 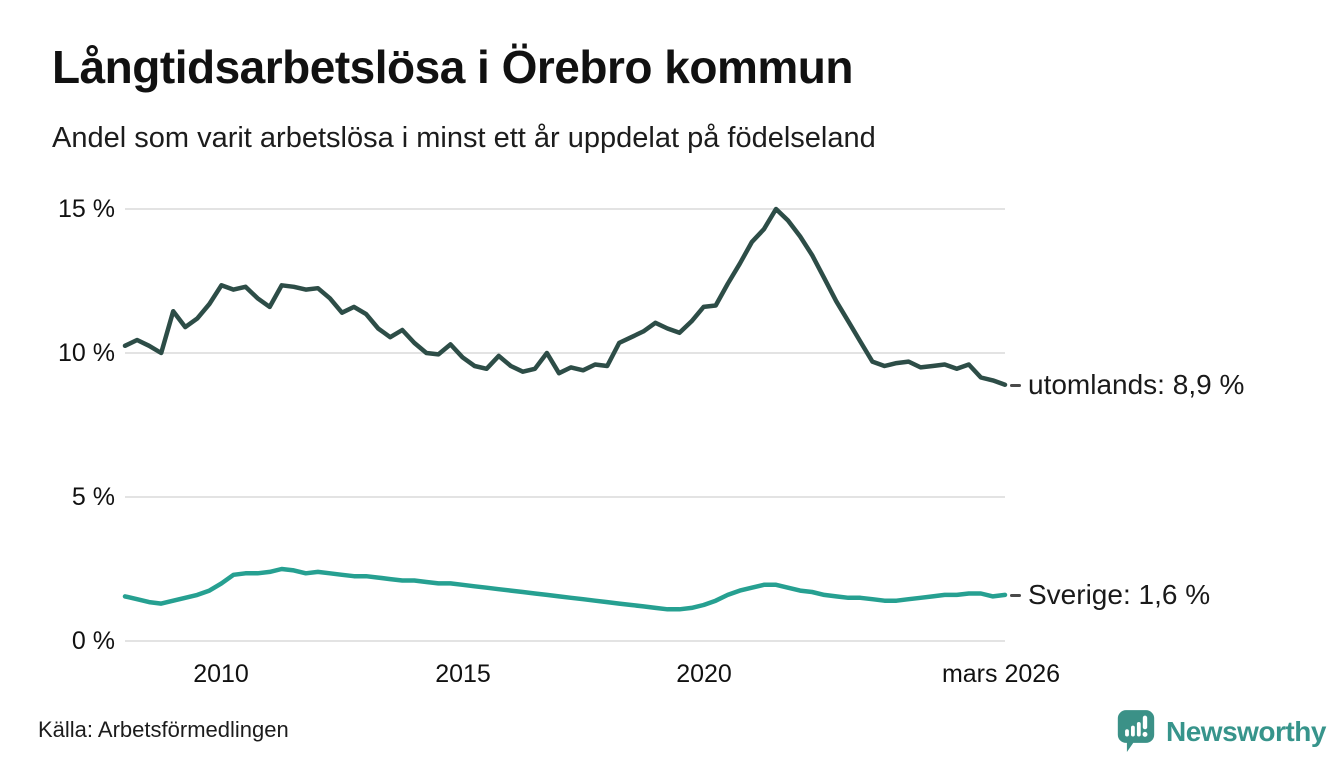 What do you see at coordinates (1246, 731) in the screenshot?
I see `newsworthy-wordmark: Newsworthy` at bounding box center [1246, 731].